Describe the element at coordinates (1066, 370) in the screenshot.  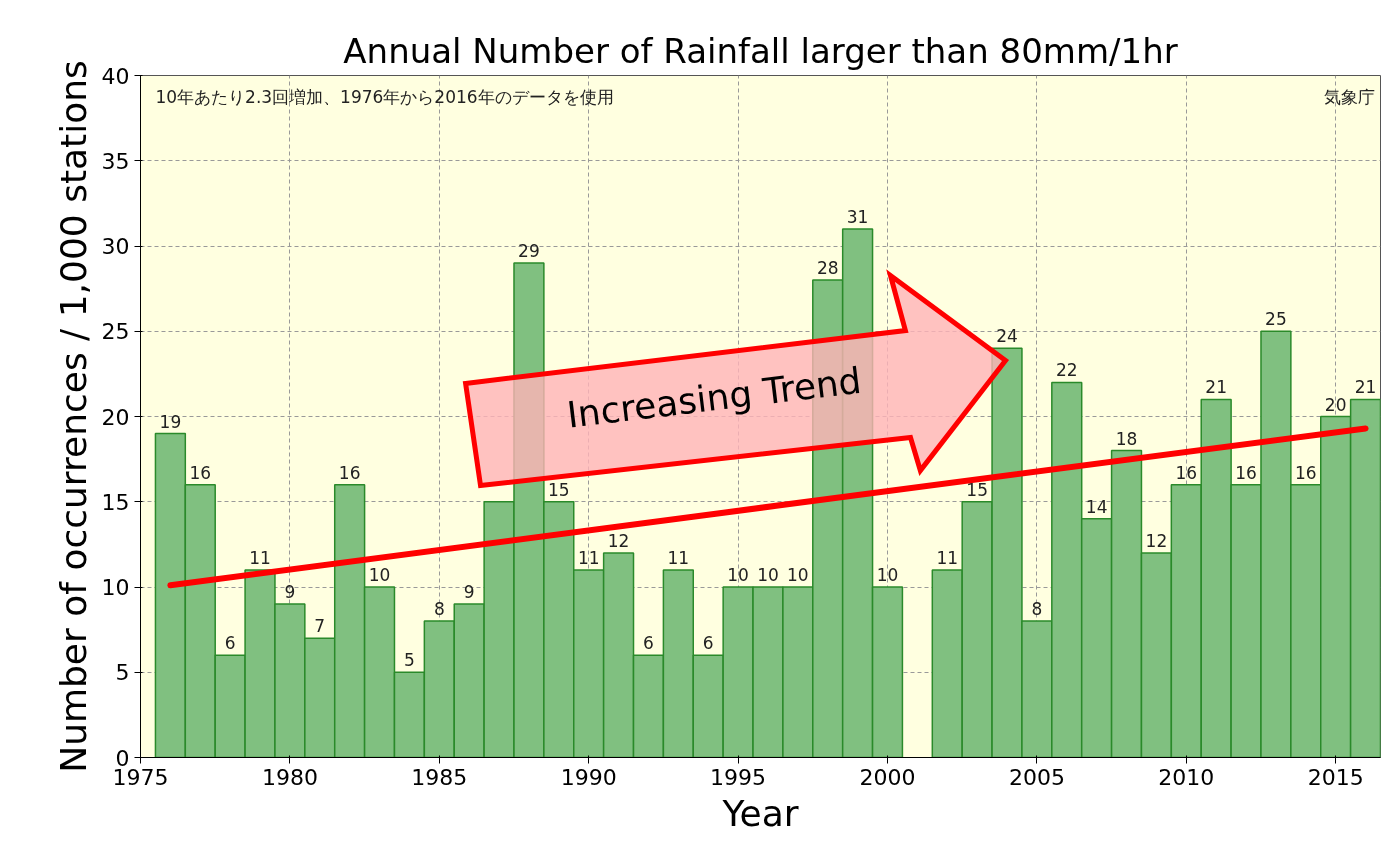
I see `data-label: 22` at that location.